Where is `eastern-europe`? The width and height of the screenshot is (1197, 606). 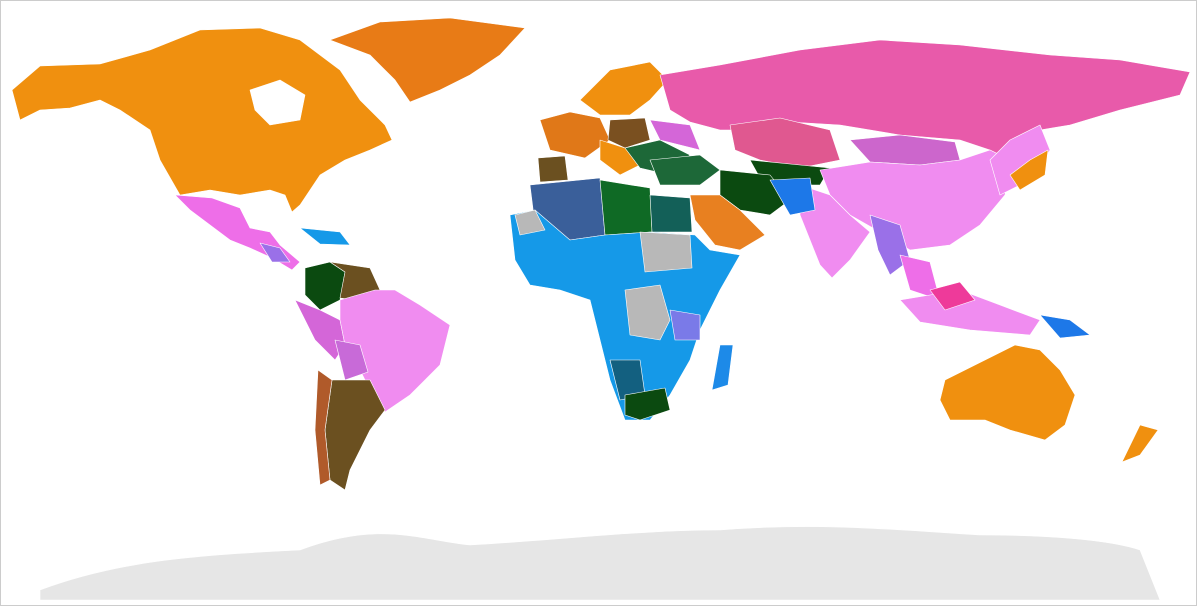
eastern-europe is located at coordinates (675, 135).